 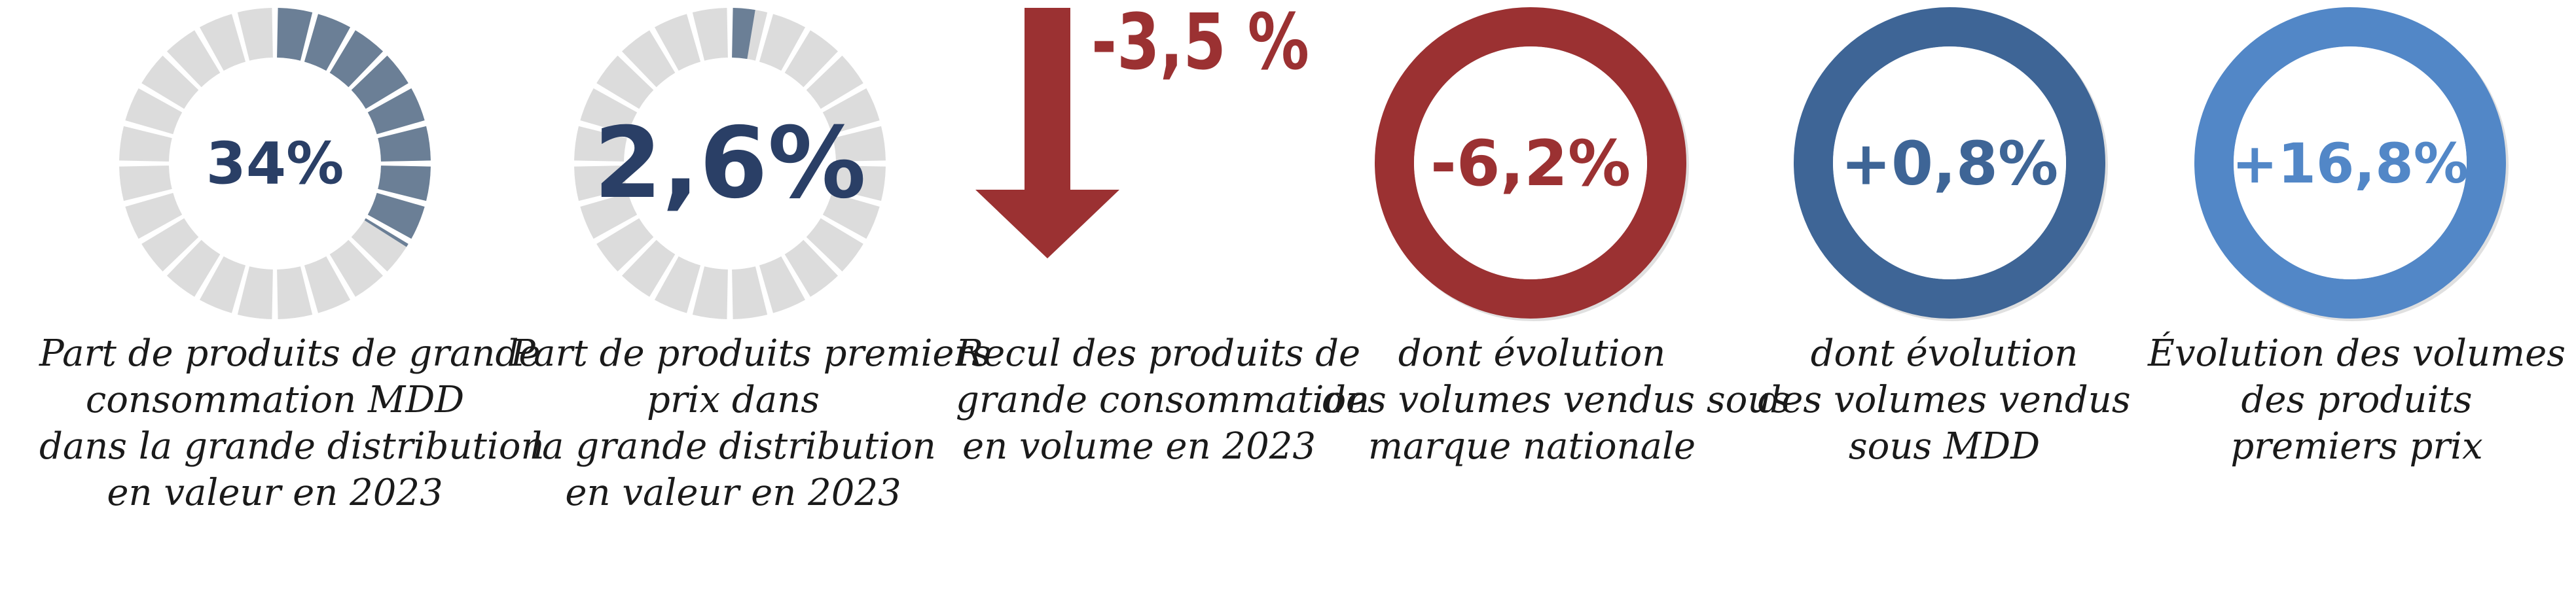 What do you see at coordinates (733, 400) in the screenshot?
I see `caption-line: prix dans` at bounding box center [733, 400].